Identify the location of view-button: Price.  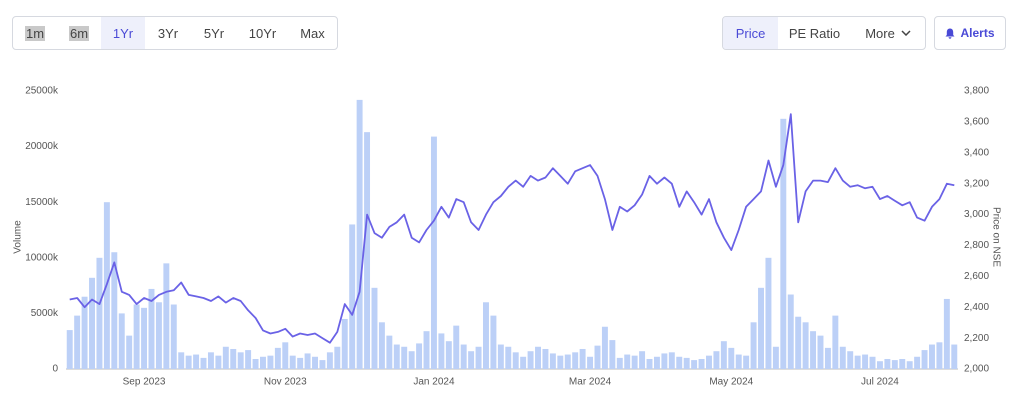
(750, 33).